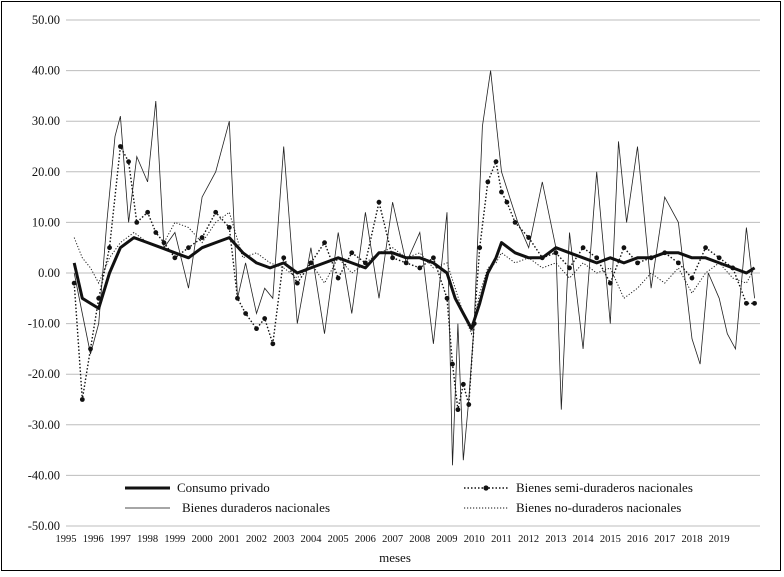 The width and height of the screenshot is (784, 577). Describe the element at coordinates (610, 539) in the screenshot. I see `x-tick-label: 2015` at that location.